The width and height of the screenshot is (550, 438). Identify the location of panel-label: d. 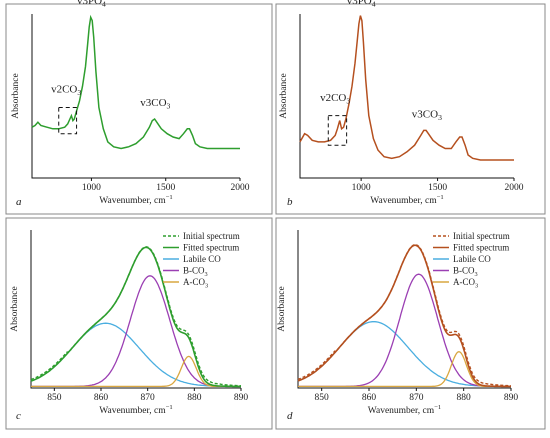
(290, 416).